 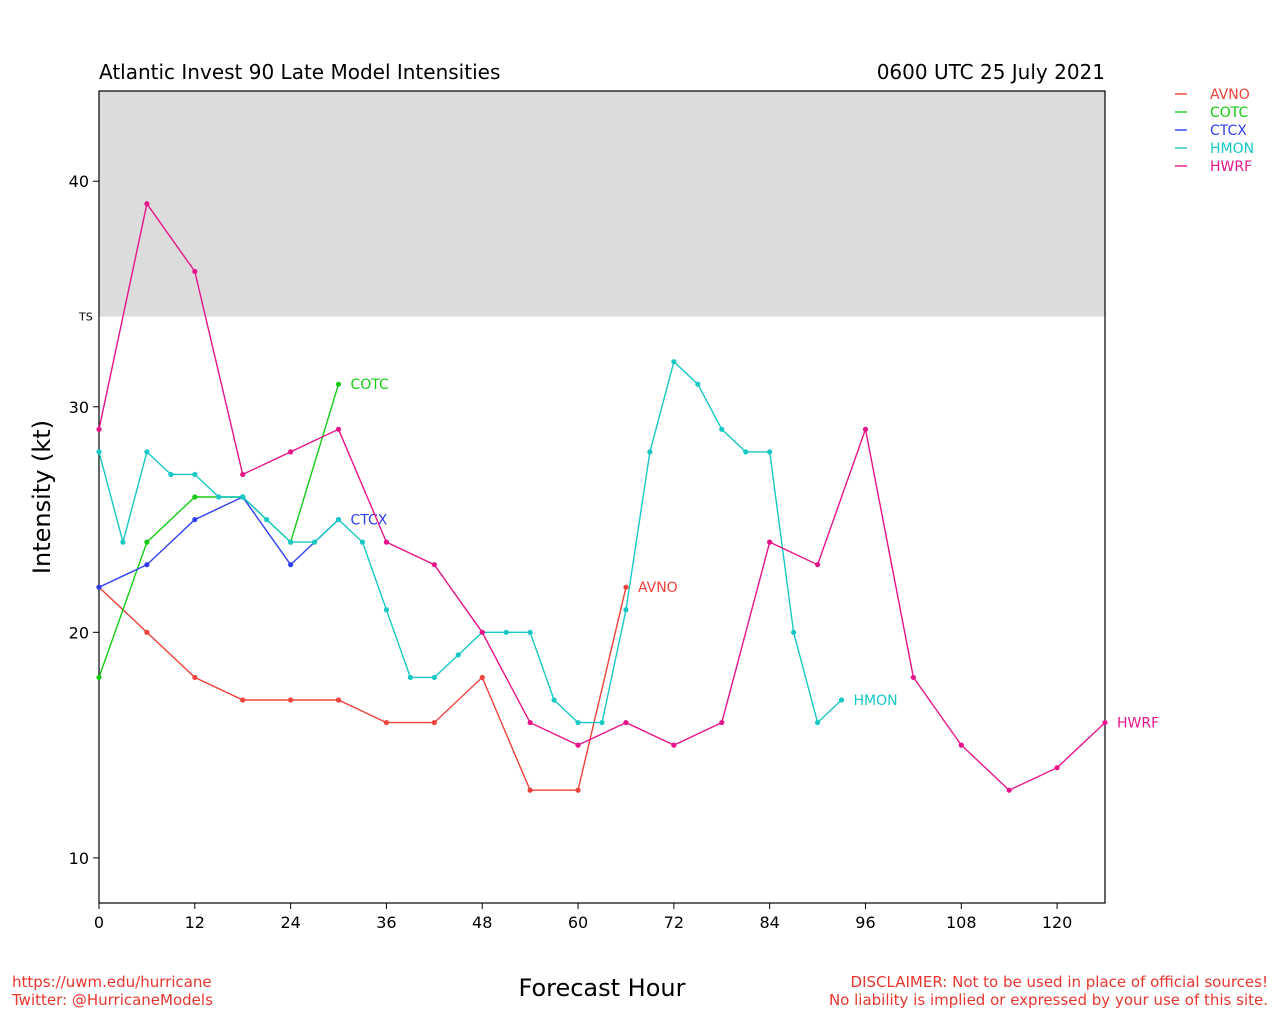 What do you see at coordinates (218, 542) in the screenshot?
I see `ctcx-series-line` at bounding box center [218, 542].